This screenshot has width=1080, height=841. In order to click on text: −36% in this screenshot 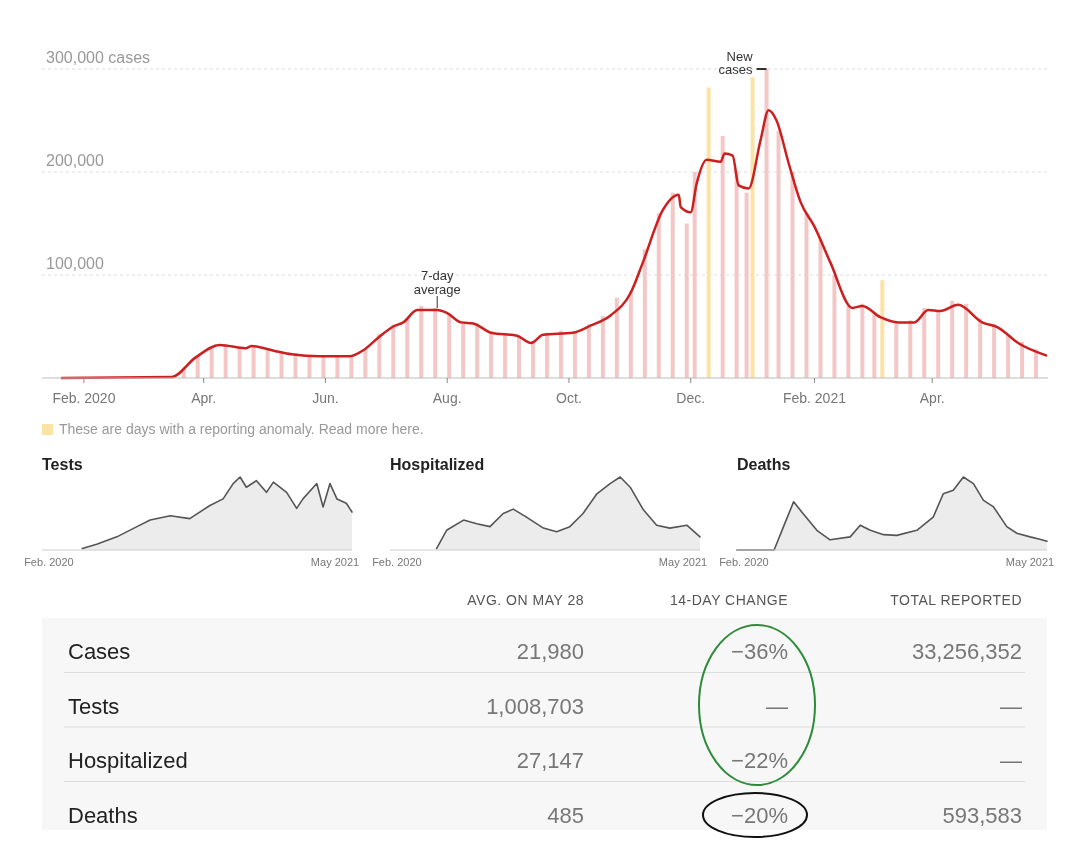, I will do `click(759, 651)`.